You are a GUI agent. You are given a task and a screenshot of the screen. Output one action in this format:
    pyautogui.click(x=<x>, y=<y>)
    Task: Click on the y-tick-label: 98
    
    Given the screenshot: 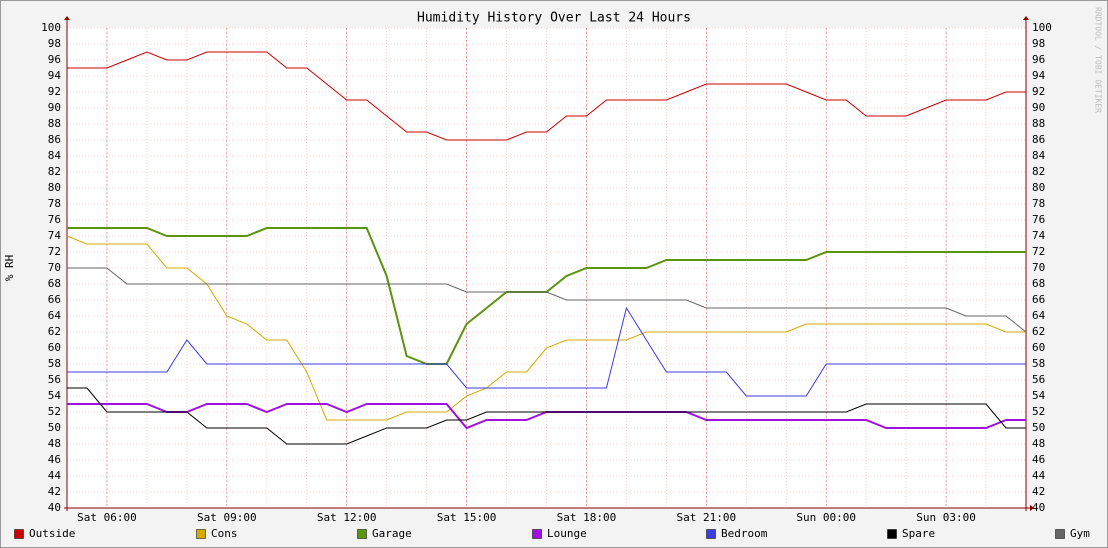 What is the action you would take?
    pyautogui.click(x=54, y=43)
    